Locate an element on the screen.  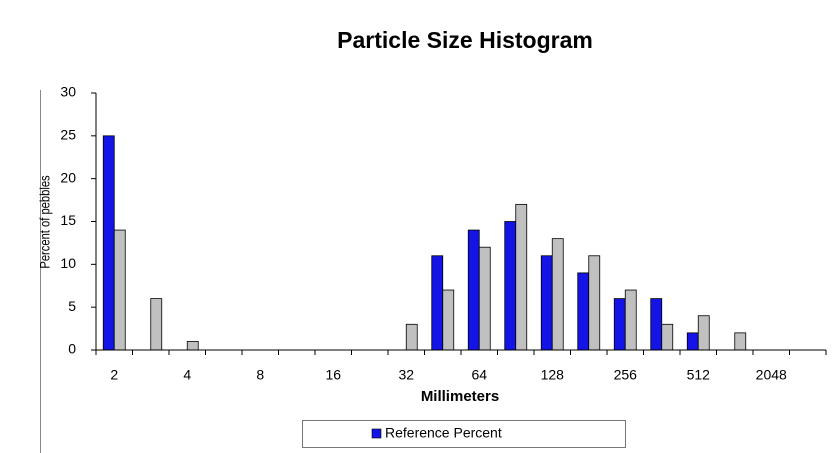
x-tick-label: 4 is located at coordinates (187, 375).